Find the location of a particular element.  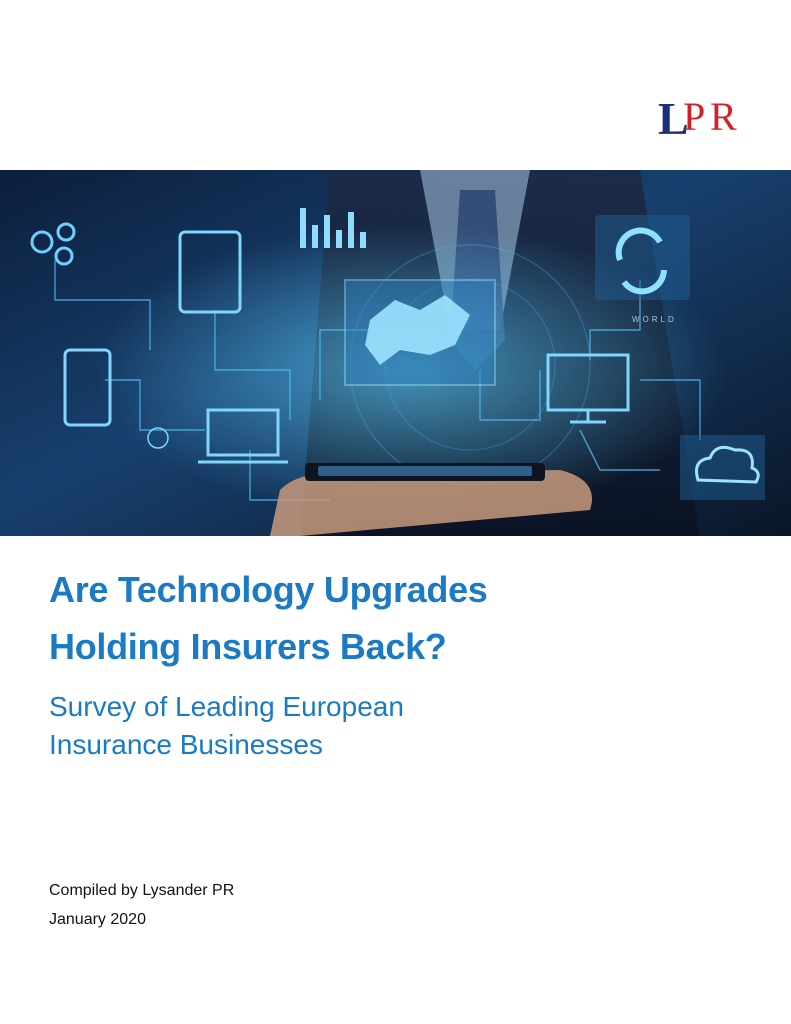

monitor-icon is located at coordinates (588, 388).